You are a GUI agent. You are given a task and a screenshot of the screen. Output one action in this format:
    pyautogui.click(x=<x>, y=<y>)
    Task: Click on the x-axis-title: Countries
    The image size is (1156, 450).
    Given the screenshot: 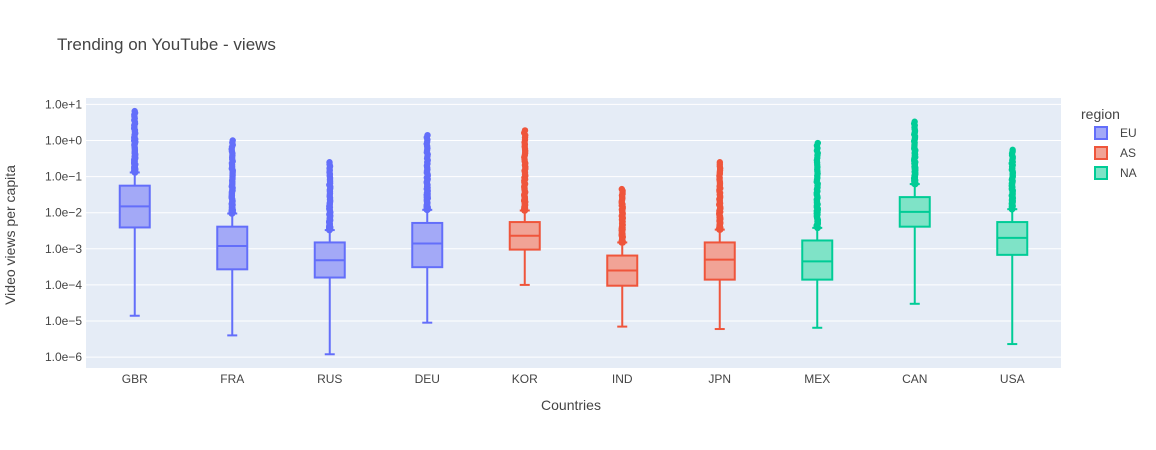 What is the action you would take?
    pyautogui.click(x=571, y=405)
    